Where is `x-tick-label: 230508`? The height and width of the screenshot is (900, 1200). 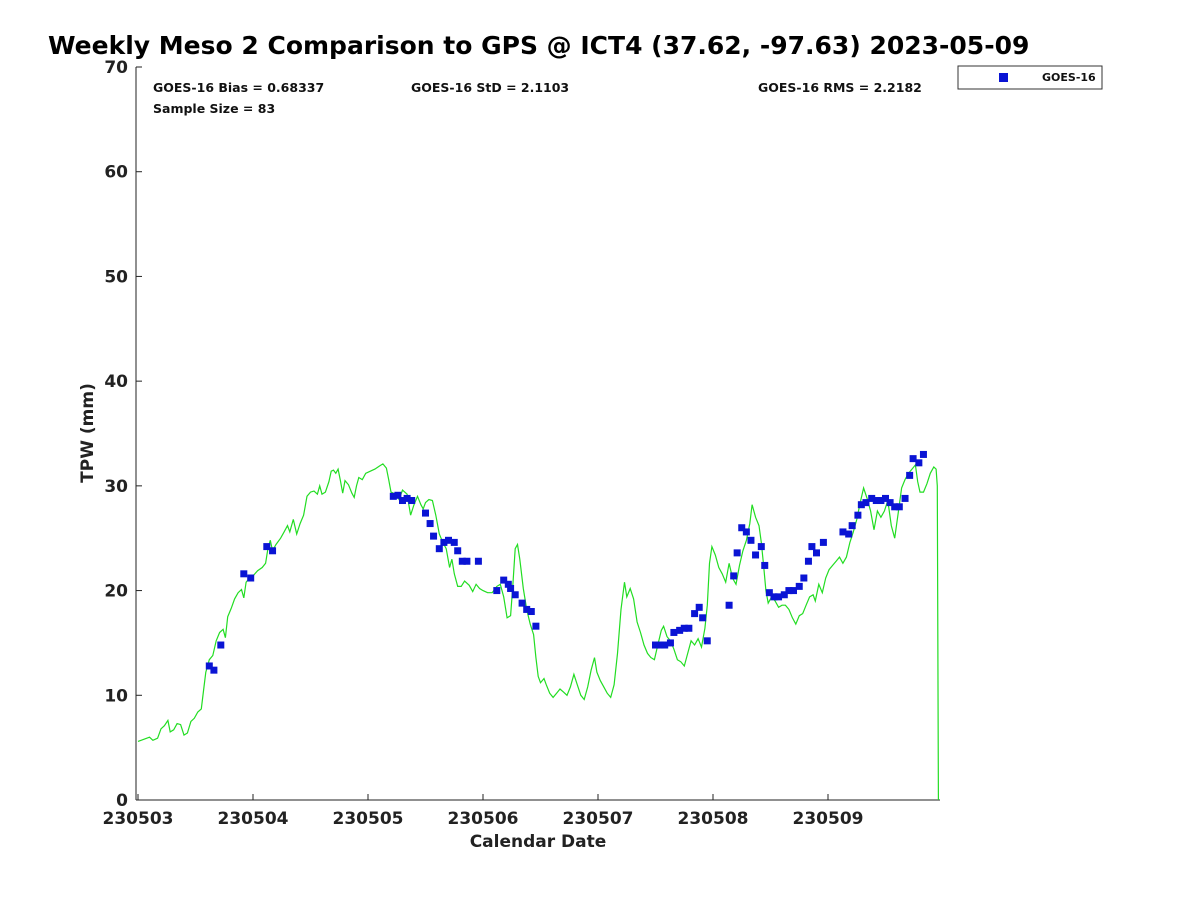
x-tick-label: 230508 is located at coordinates (713, 819).